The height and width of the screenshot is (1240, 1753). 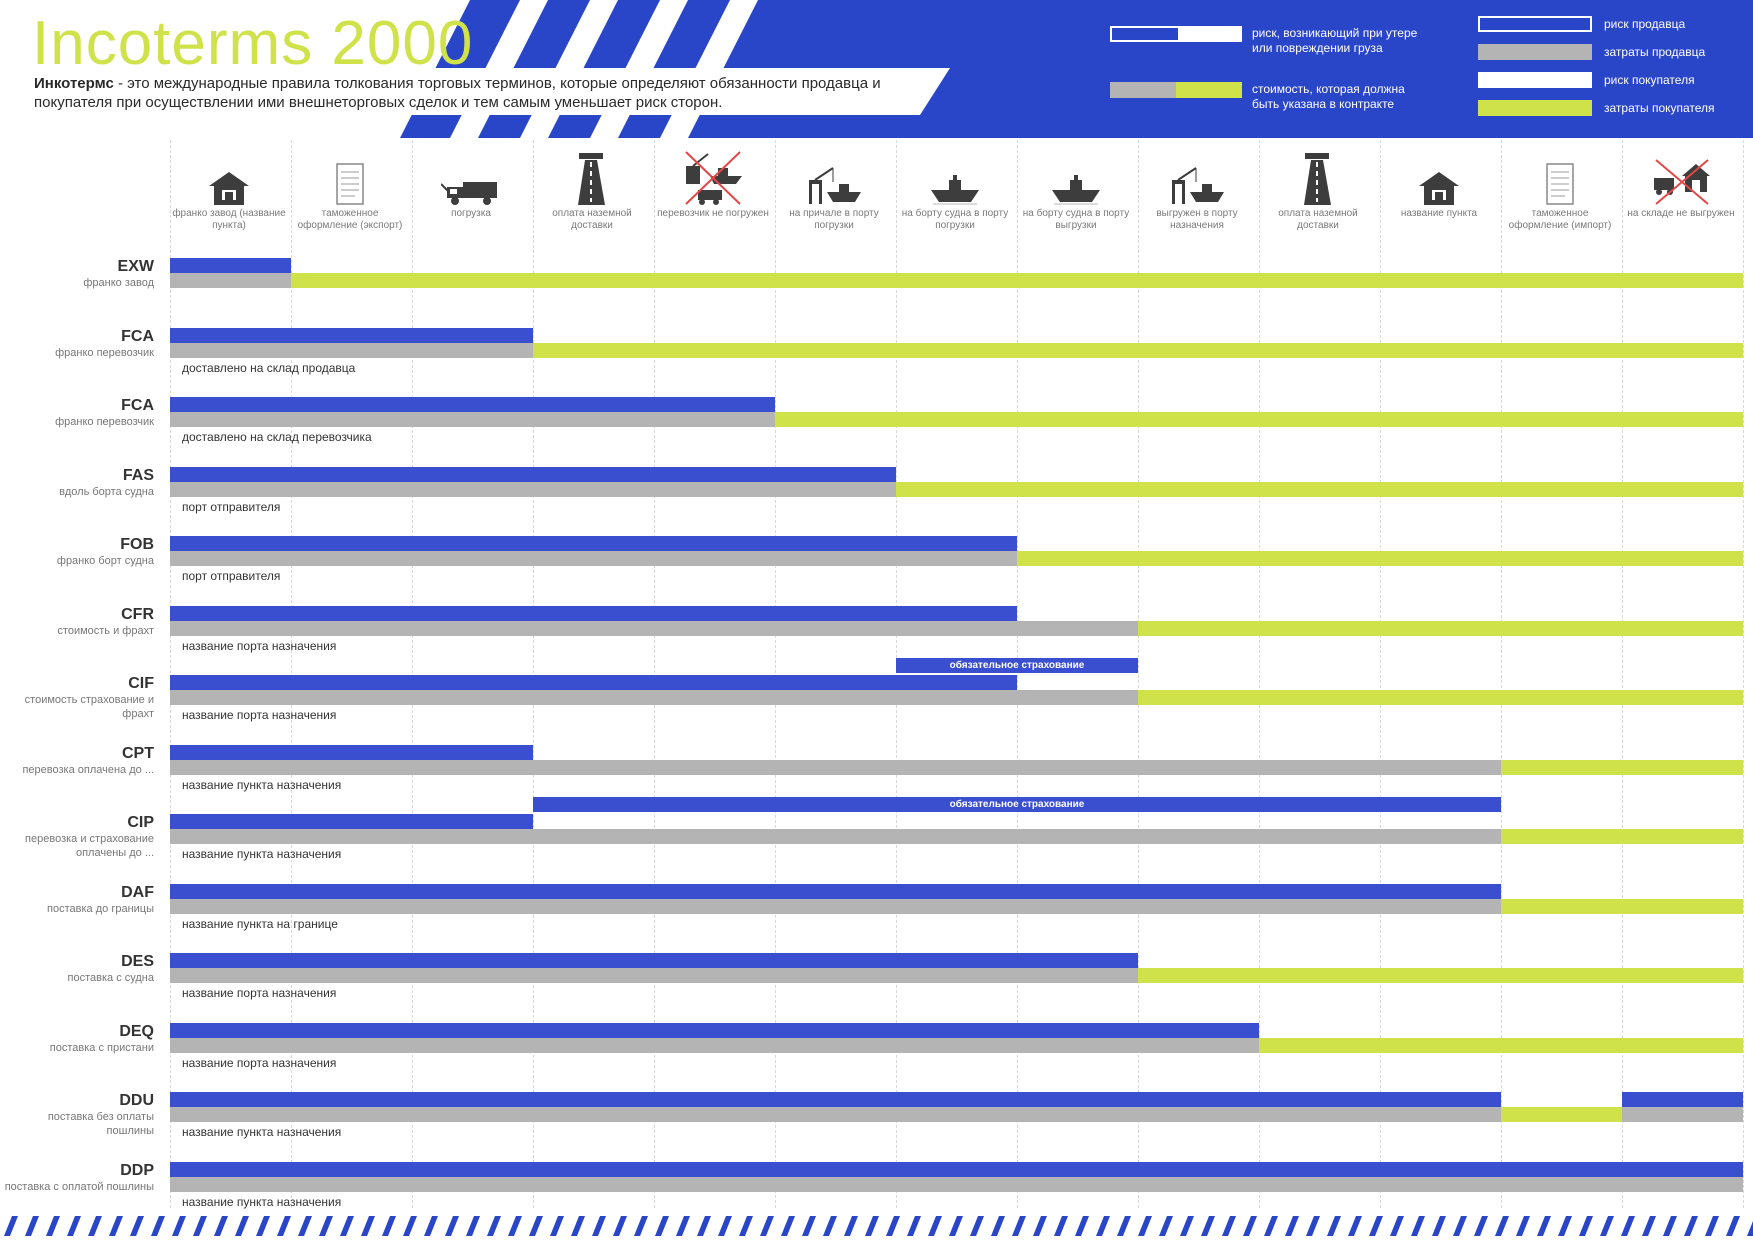 I want to click on stage-9: выгружен в порту назначения, so click(x=1197, y=202).